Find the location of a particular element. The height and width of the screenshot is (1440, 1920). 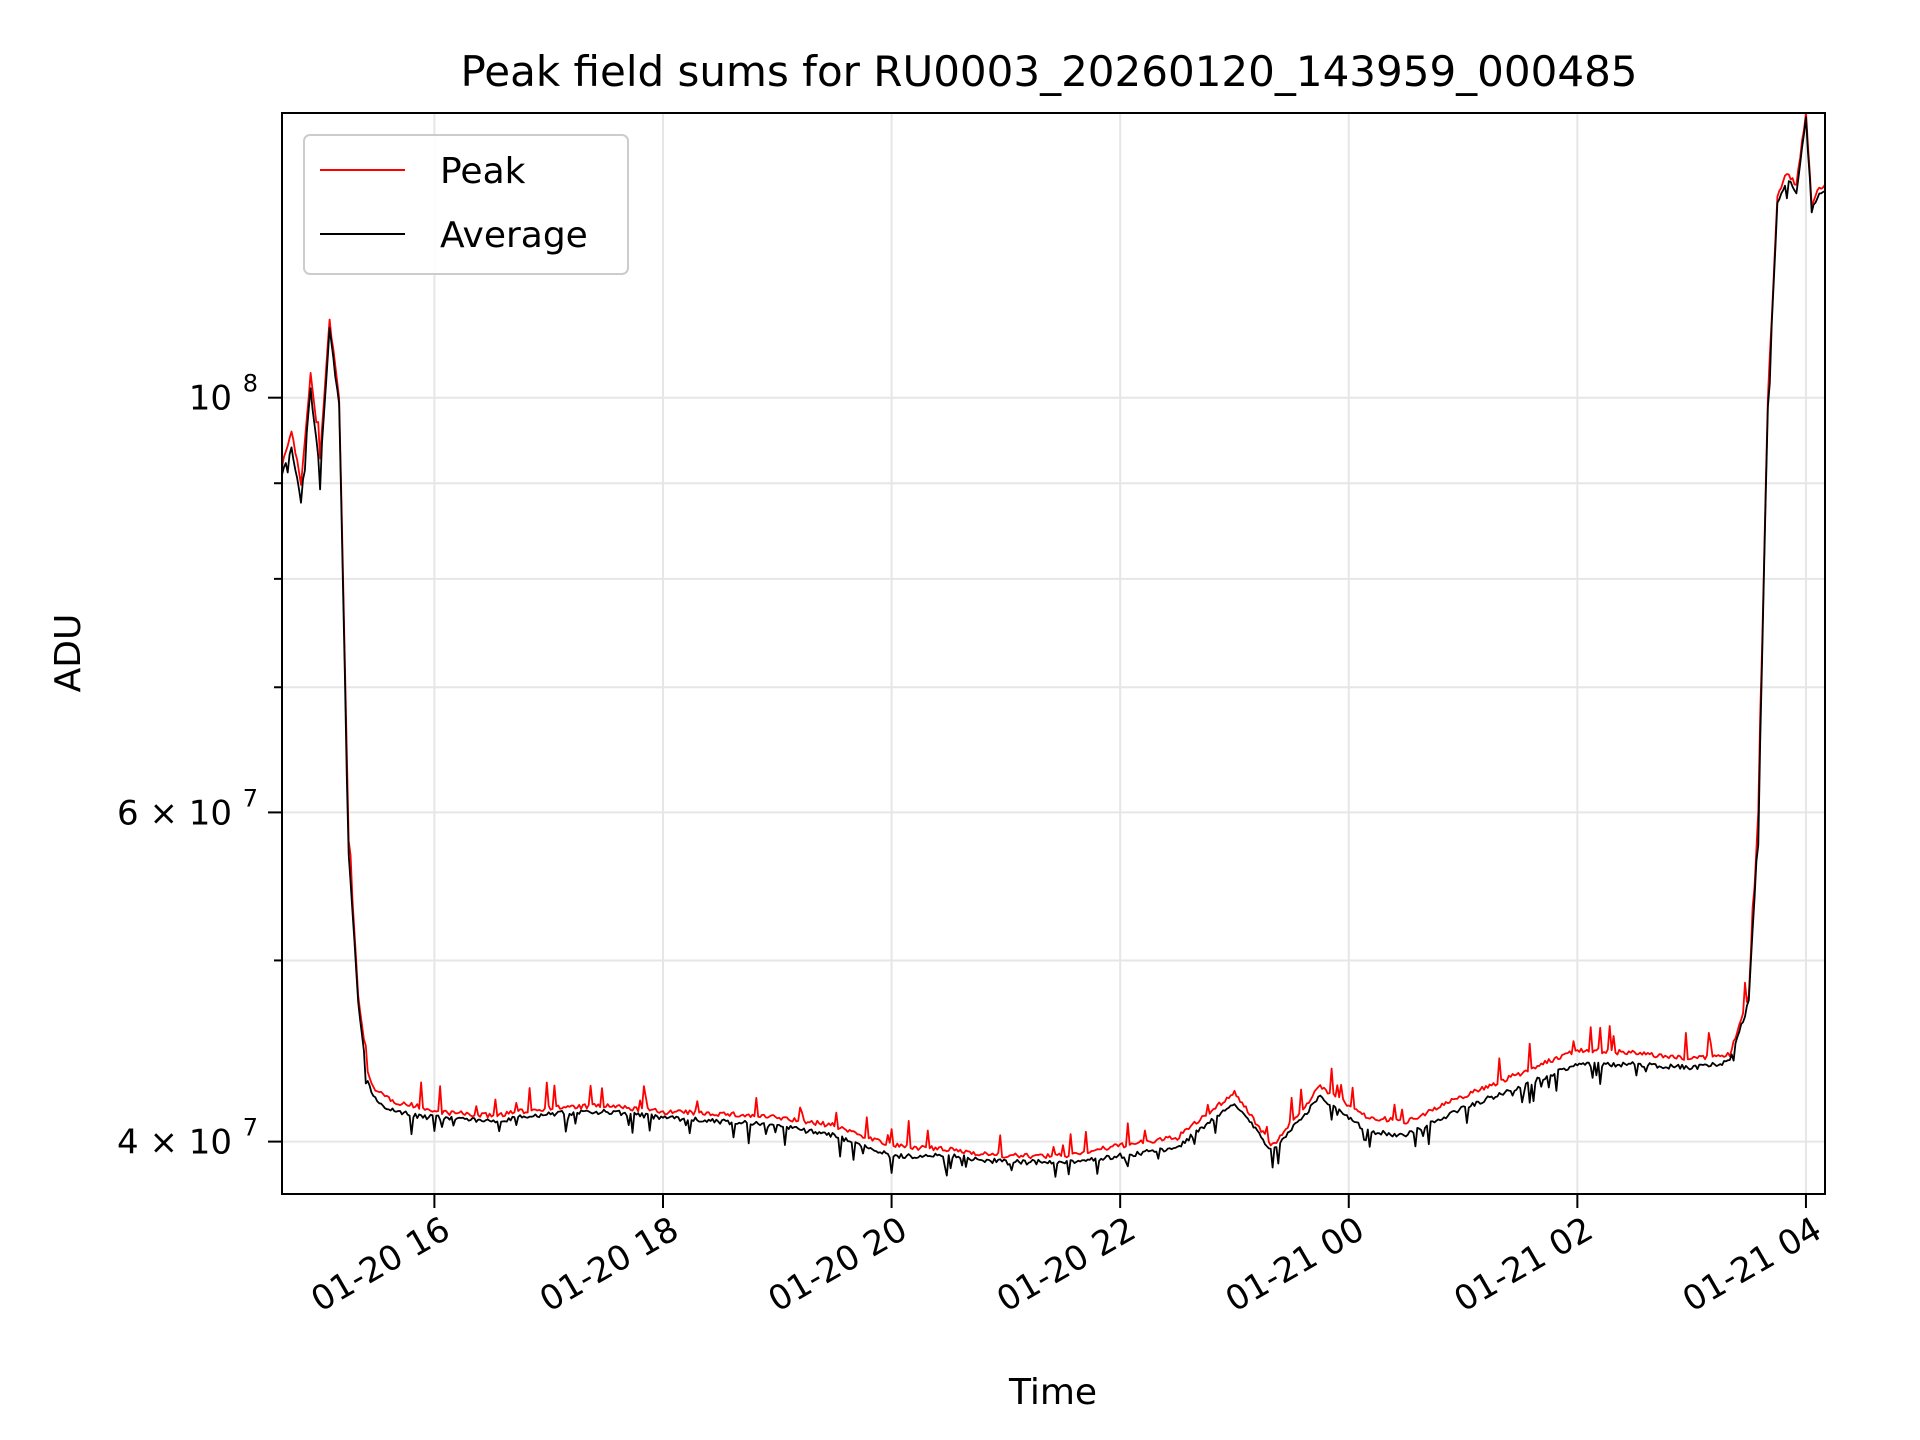

y-tick-label: 6 × 10 is located at coordinates (174, 813).